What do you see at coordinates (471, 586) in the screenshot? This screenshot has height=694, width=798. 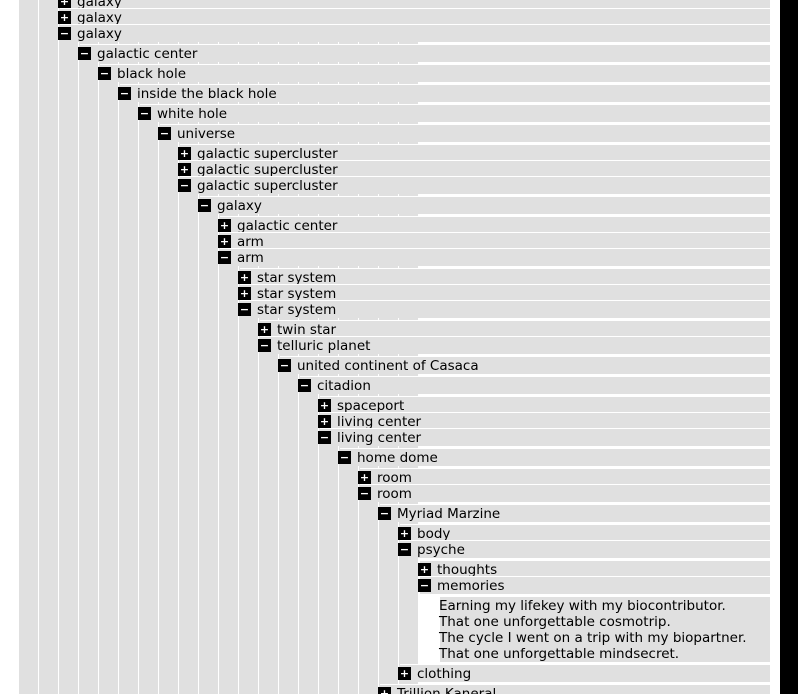 I see `tree-node-label: memories` at bounding box center [471, 586].